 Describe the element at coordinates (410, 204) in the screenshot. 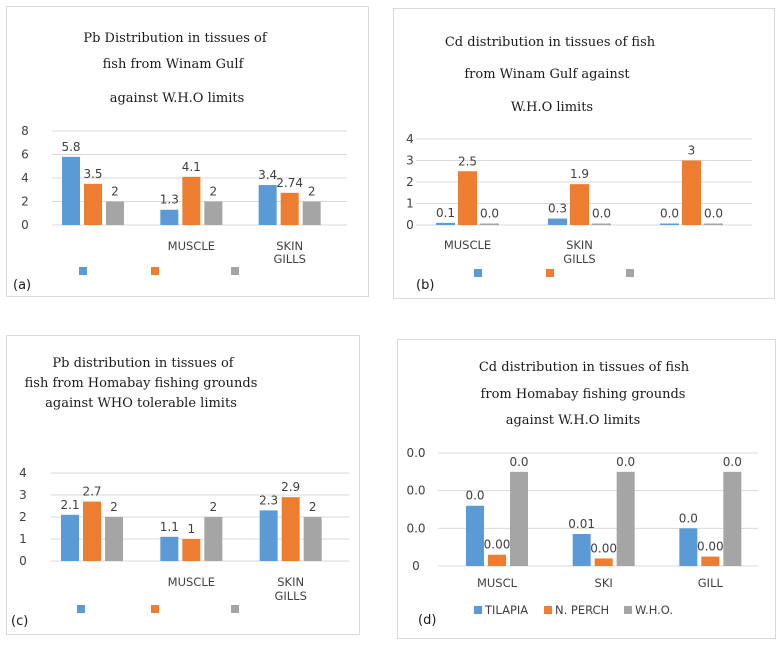

I see `y-tick-label: 1` at that location.